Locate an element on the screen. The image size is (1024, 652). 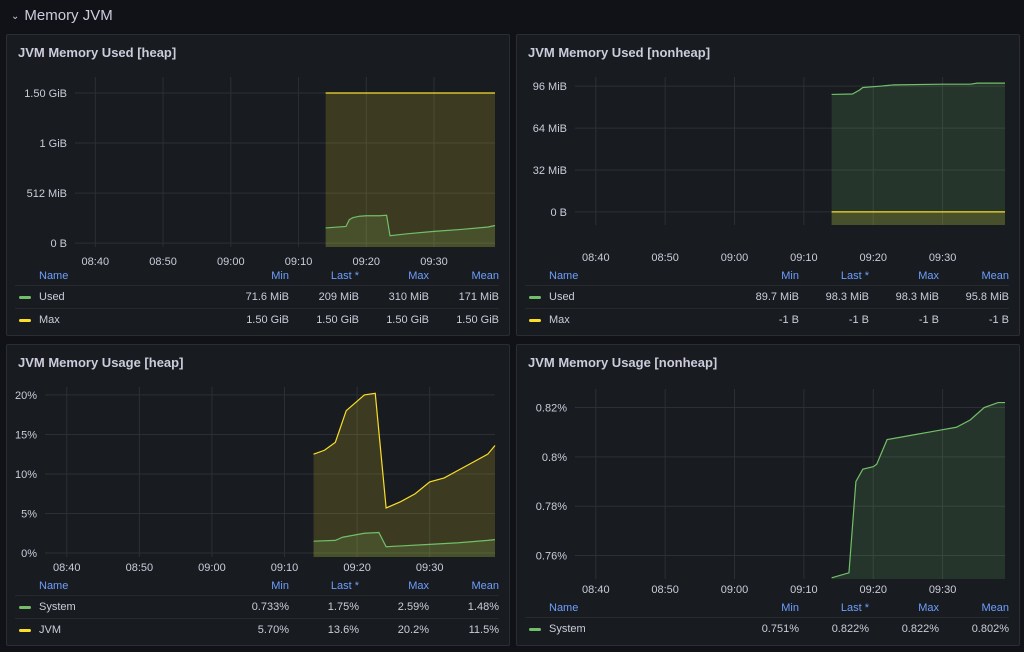
panel-title: JVM Memory Used [nonheap] is located at coordinates (619, 52).